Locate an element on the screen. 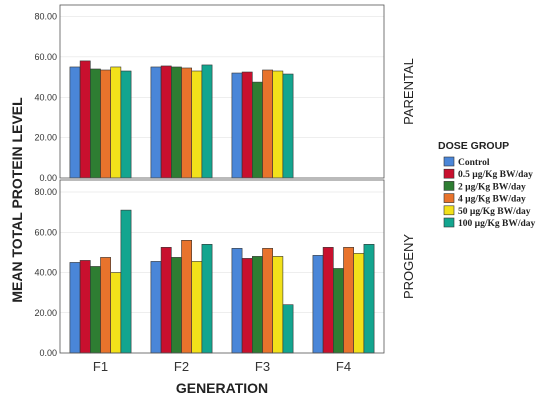 The width and height of the screenshot is (550, 401). bar-parental-f3-s0 is located at coordinates (237, 125).